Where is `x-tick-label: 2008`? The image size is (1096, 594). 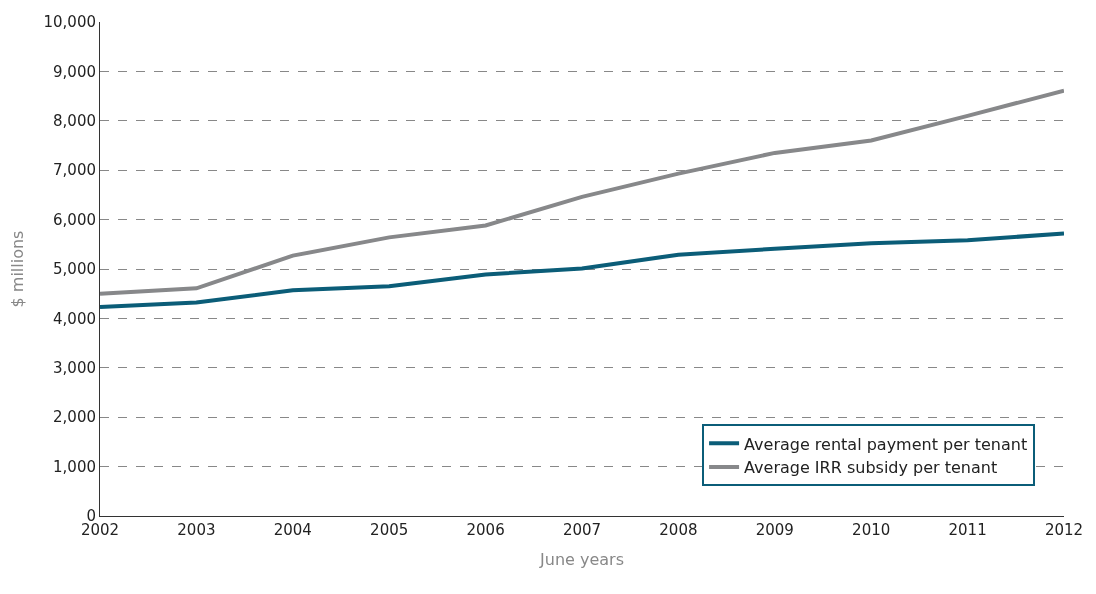
x-tick-label: 2008 is located at coordinates (678, 530).